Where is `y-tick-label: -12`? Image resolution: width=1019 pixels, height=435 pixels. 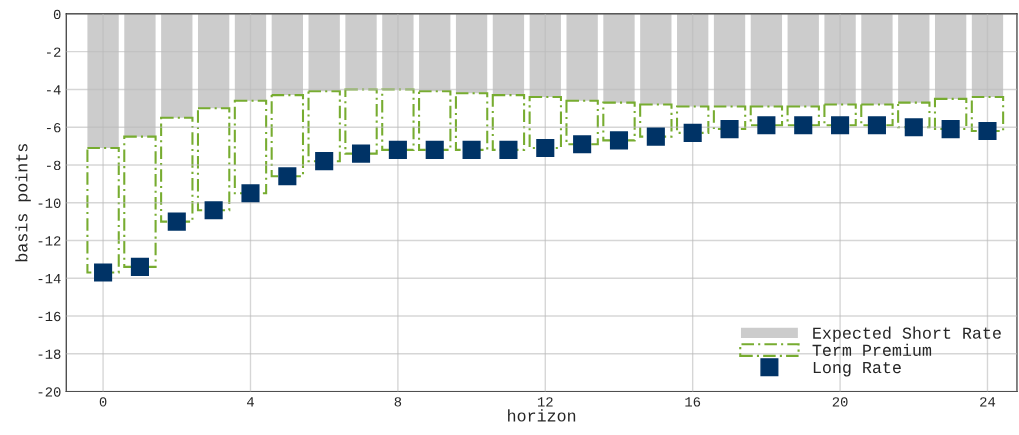 y-tick-label: -12 is located at coordinates (49, 241).